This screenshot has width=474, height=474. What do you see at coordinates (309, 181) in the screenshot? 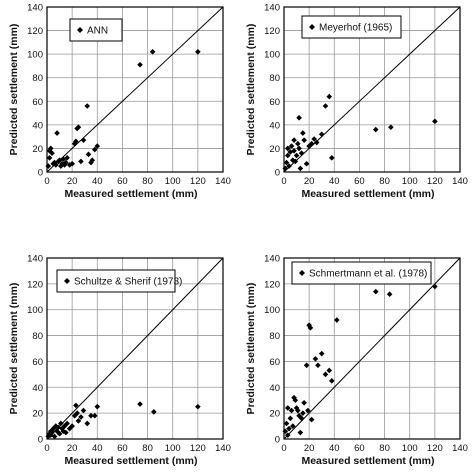
I see `x-tick-label: 20` at bounding box center [309, 181].